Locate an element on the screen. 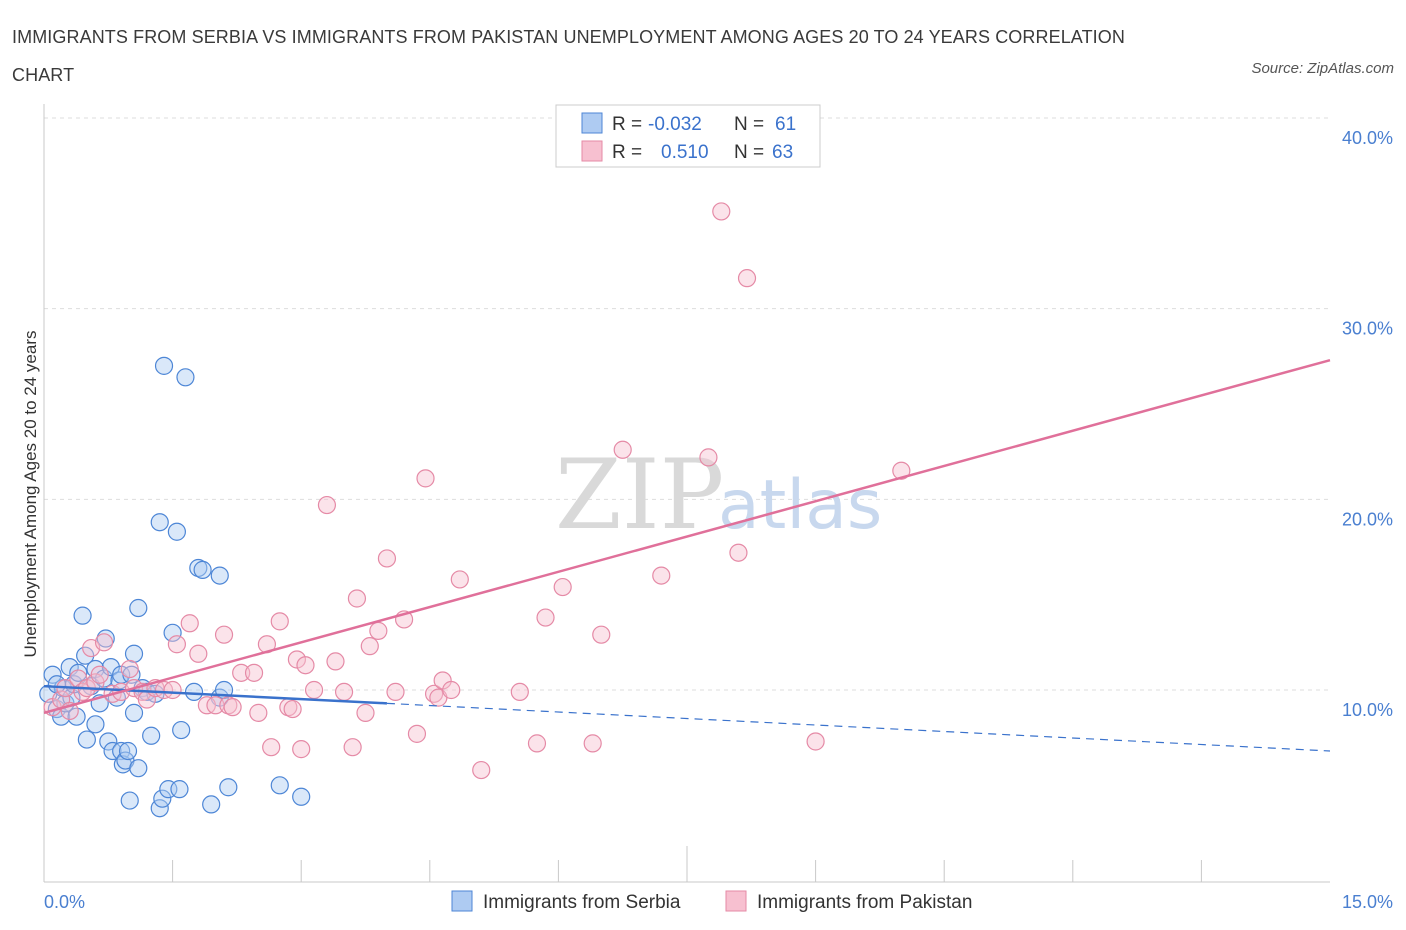 This screenshot has width=1406, height=930. legend-n-value: 63 is located at coordinates (782, 152).